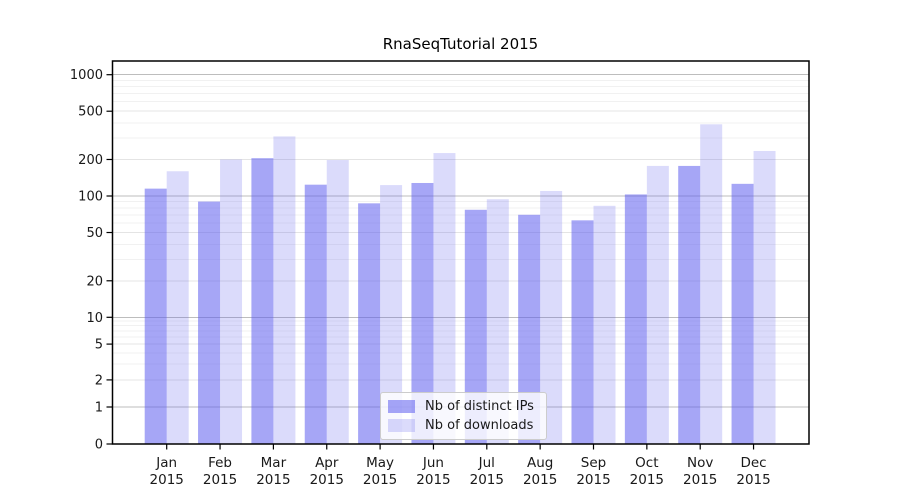 The width and height of the screenshot is (900, 500). What do you see at coordinates (475, 326) in the screenshot?
I see `bar-ips-jul` at bounding box center [475, 326].